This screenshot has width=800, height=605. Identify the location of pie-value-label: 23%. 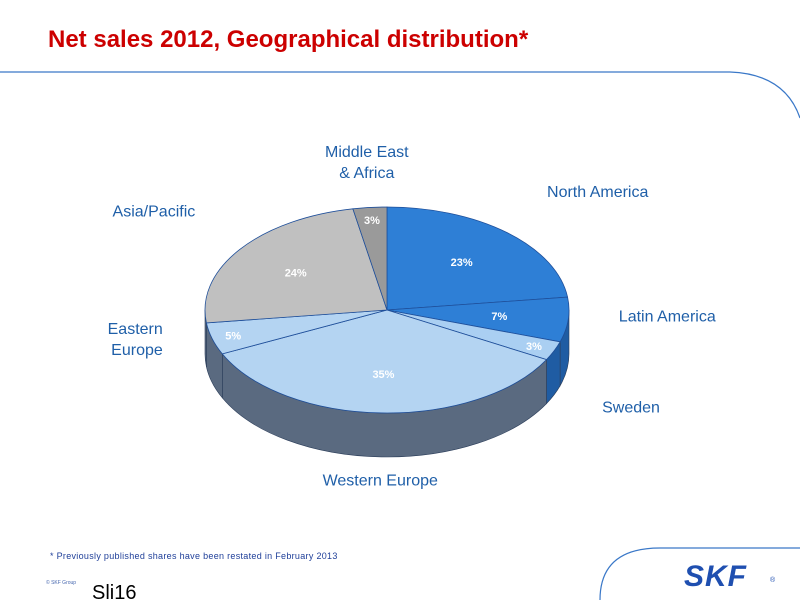
(462, 263).